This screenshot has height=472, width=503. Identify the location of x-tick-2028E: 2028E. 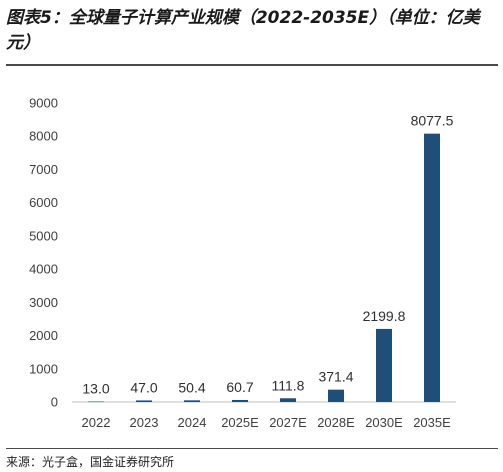
(336, 422).